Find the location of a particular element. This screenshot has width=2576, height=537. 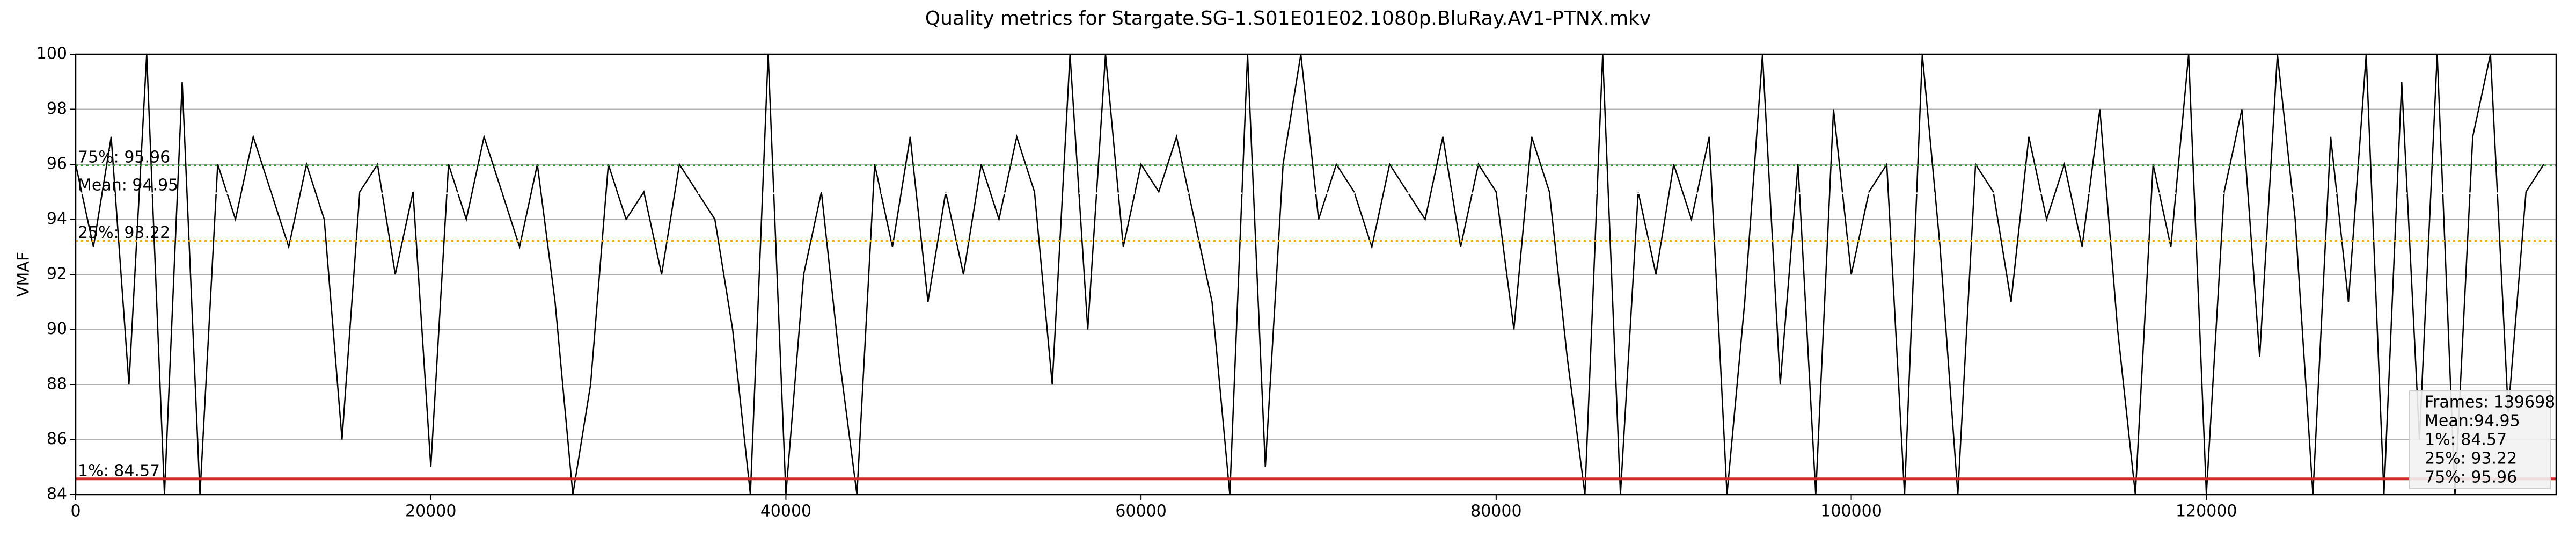

reference-label: 1%: 84.57 is located at coordinates (119, 471).